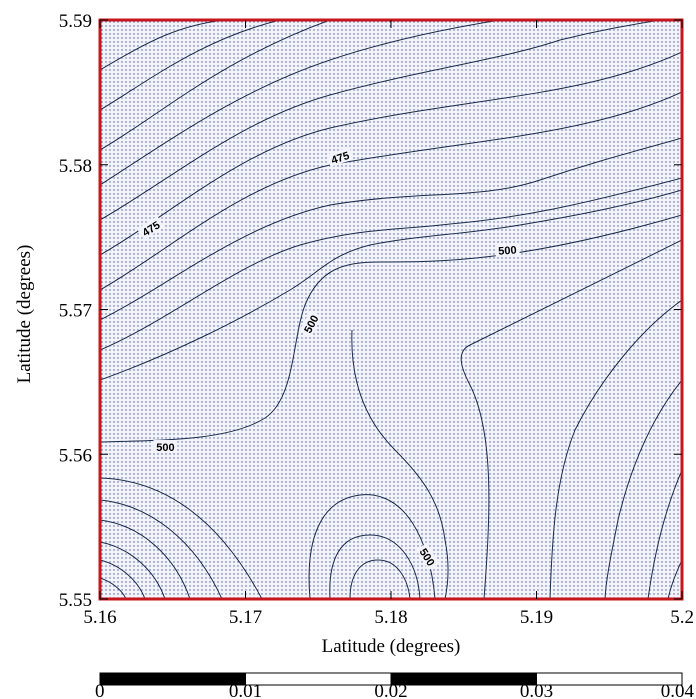 The image size is (696, 699). Describe the element at coordinates (75, 455) in the screenshot. I see `y-tick-label: 5.56` at that location.